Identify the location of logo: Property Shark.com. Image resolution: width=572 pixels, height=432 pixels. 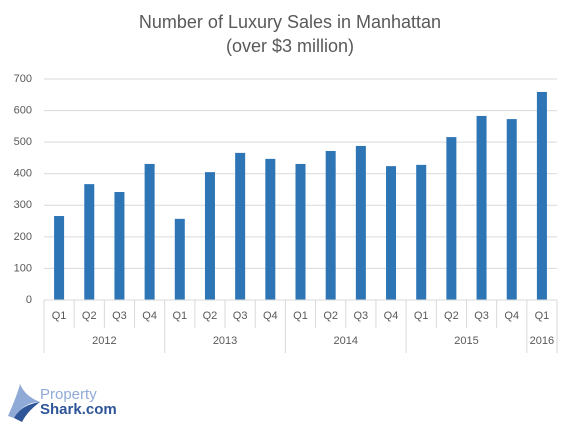
(62, 403).